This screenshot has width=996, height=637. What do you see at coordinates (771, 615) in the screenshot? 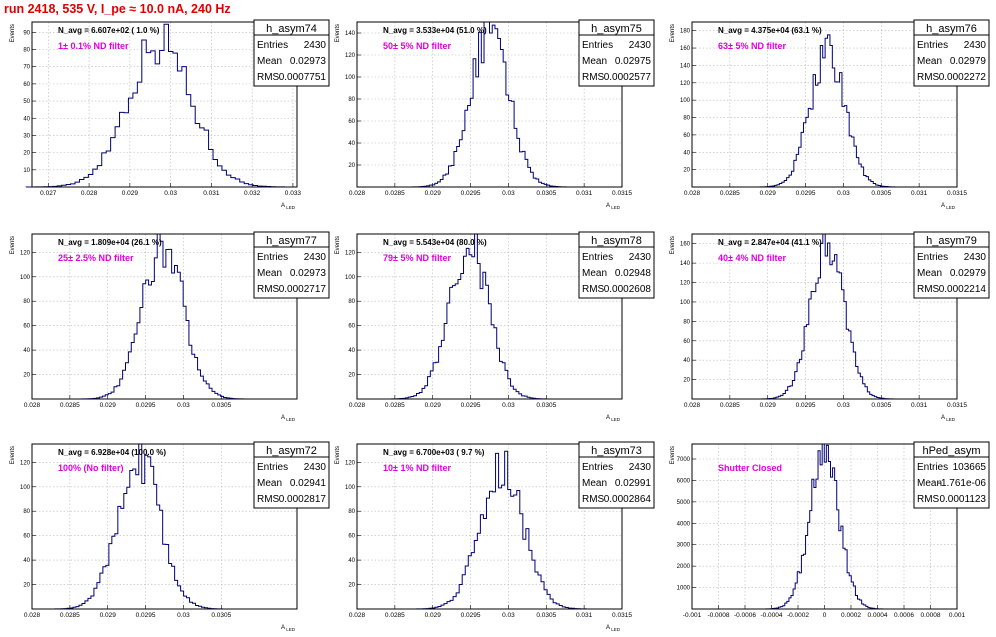
I see `x-tick-label: -0.0004` at bounding box center [771, 615].